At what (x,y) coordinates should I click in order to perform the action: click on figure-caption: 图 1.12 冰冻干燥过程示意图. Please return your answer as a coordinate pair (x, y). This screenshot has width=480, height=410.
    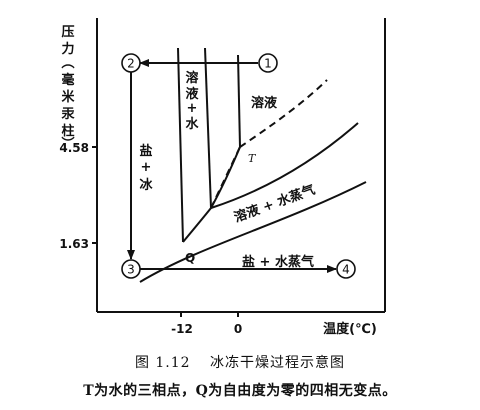
    Looking at the image, I should click on (240, 362).